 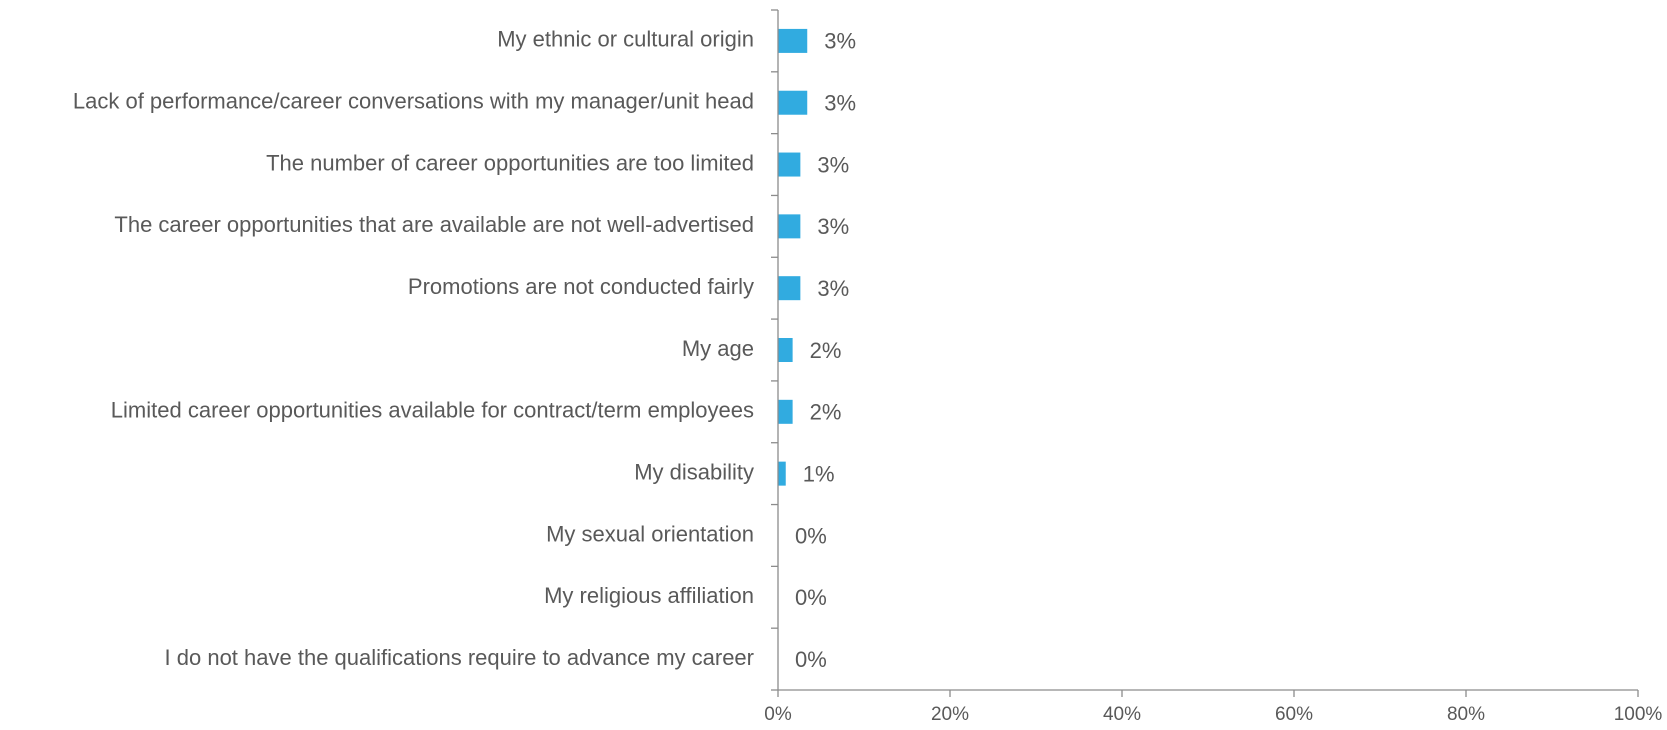 What do you see at coordinates (649, 595) in the screenshot?
I see `category-label: My religious affiliation` at bounding box center [649, 595].